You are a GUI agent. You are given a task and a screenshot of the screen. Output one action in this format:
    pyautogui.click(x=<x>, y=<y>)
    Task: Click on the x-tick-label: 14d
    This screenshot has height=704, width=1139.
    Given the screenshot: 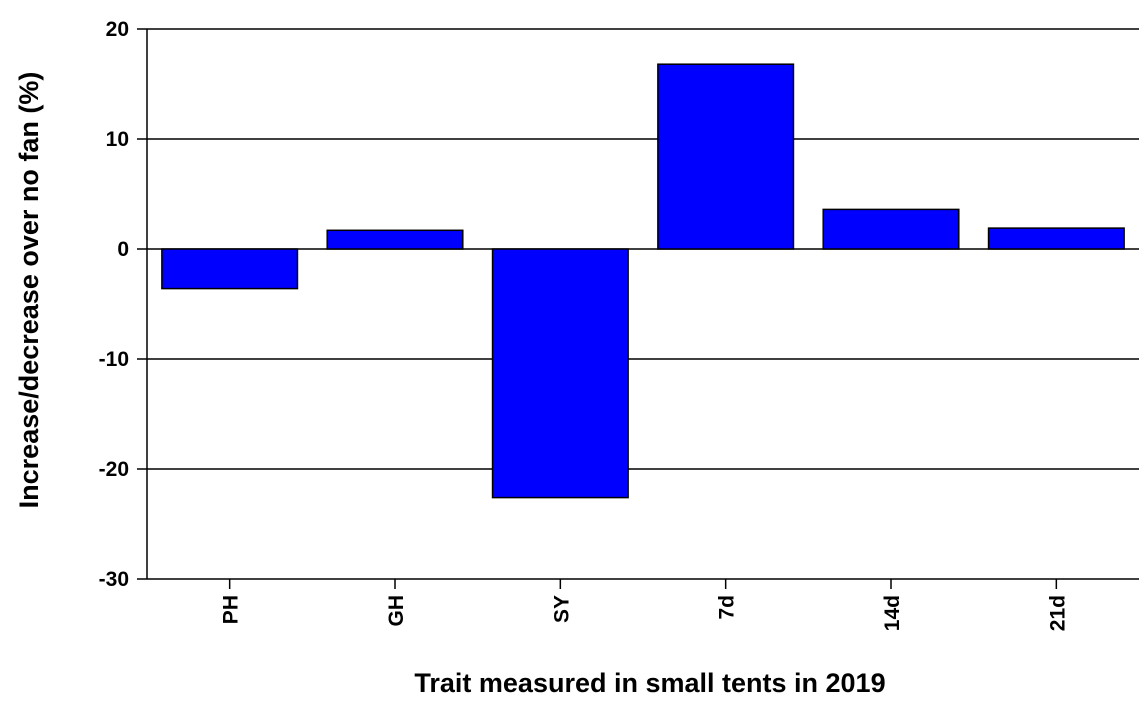 What is the action you would take?
    pyautogui.click(x=892, y=613)
    